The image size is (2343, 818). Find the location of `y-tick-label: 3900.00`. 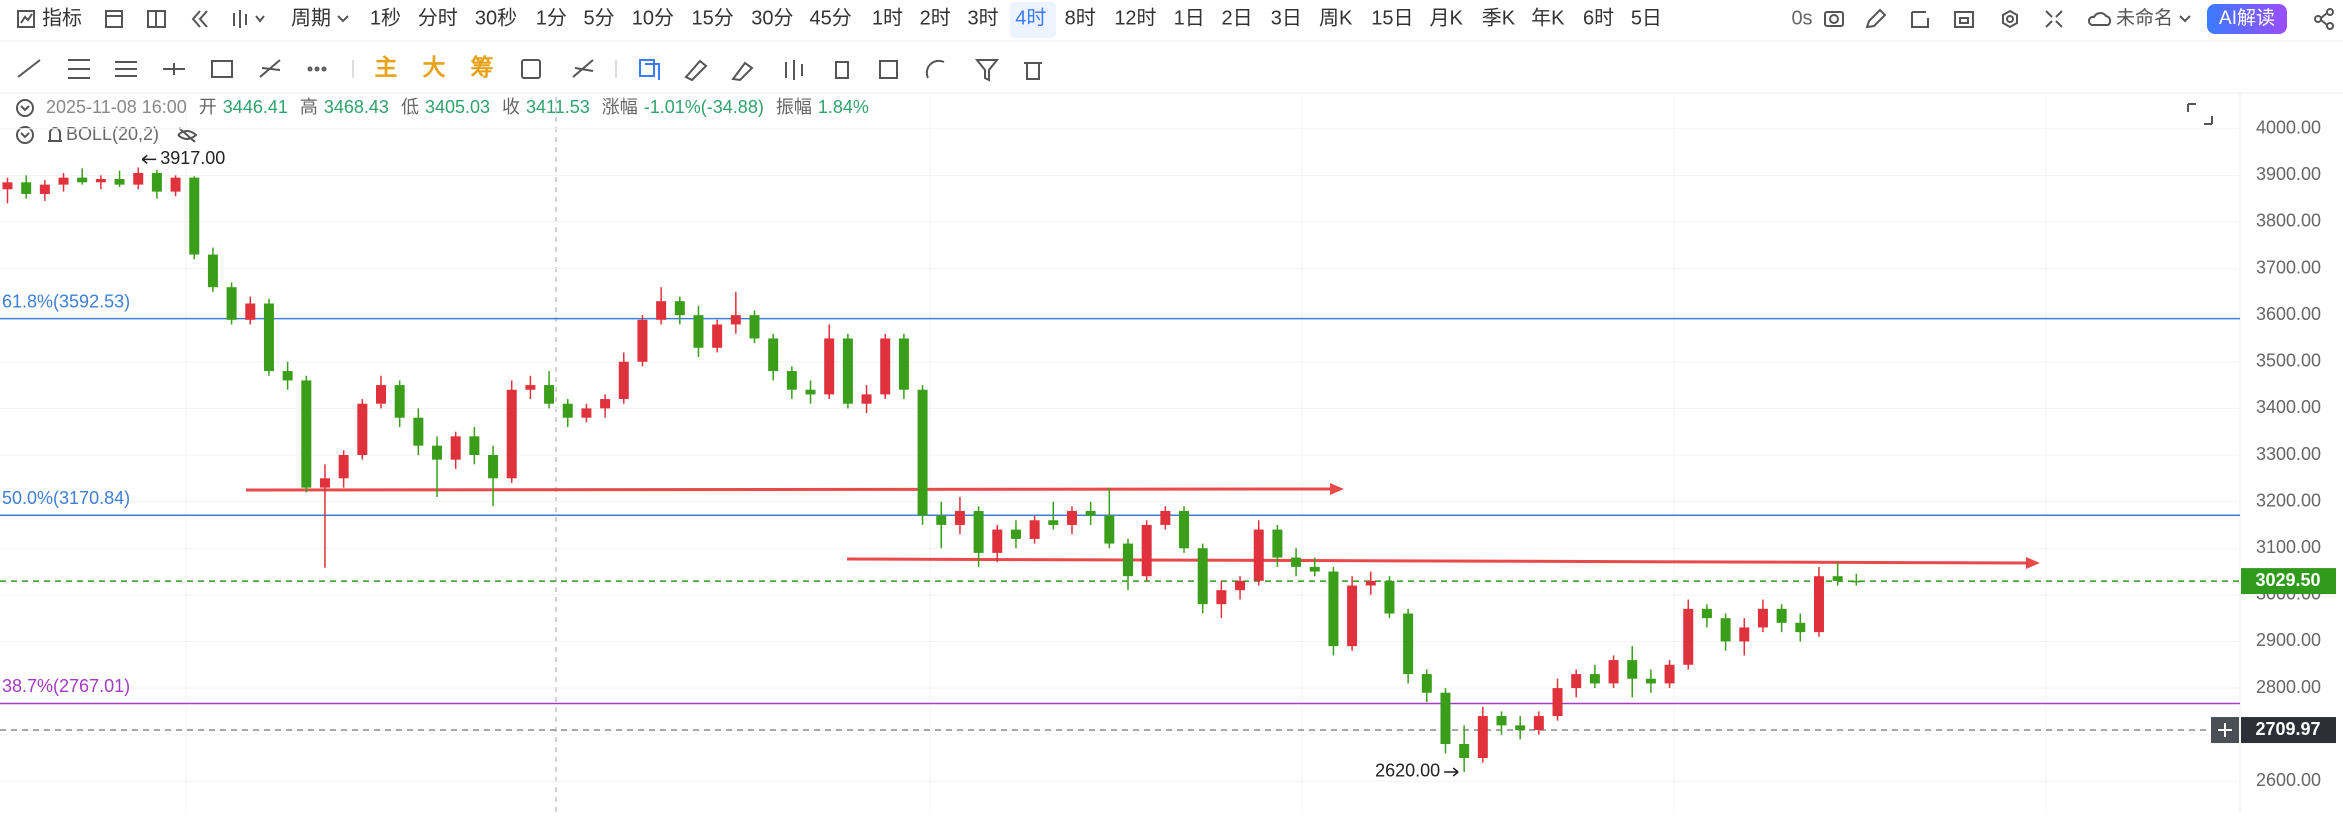

y-tick-label: 3900.00 is located at coordinates (2288, 174).